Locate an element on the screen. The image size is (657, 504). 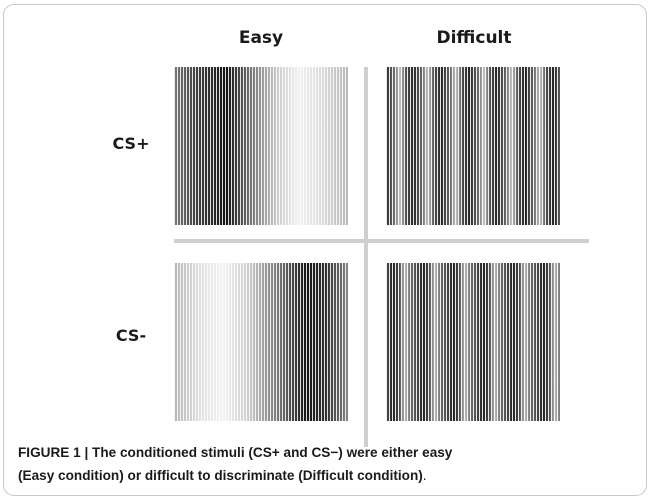
column-header-difficult: Difficult is located at coordinates (474, 38).